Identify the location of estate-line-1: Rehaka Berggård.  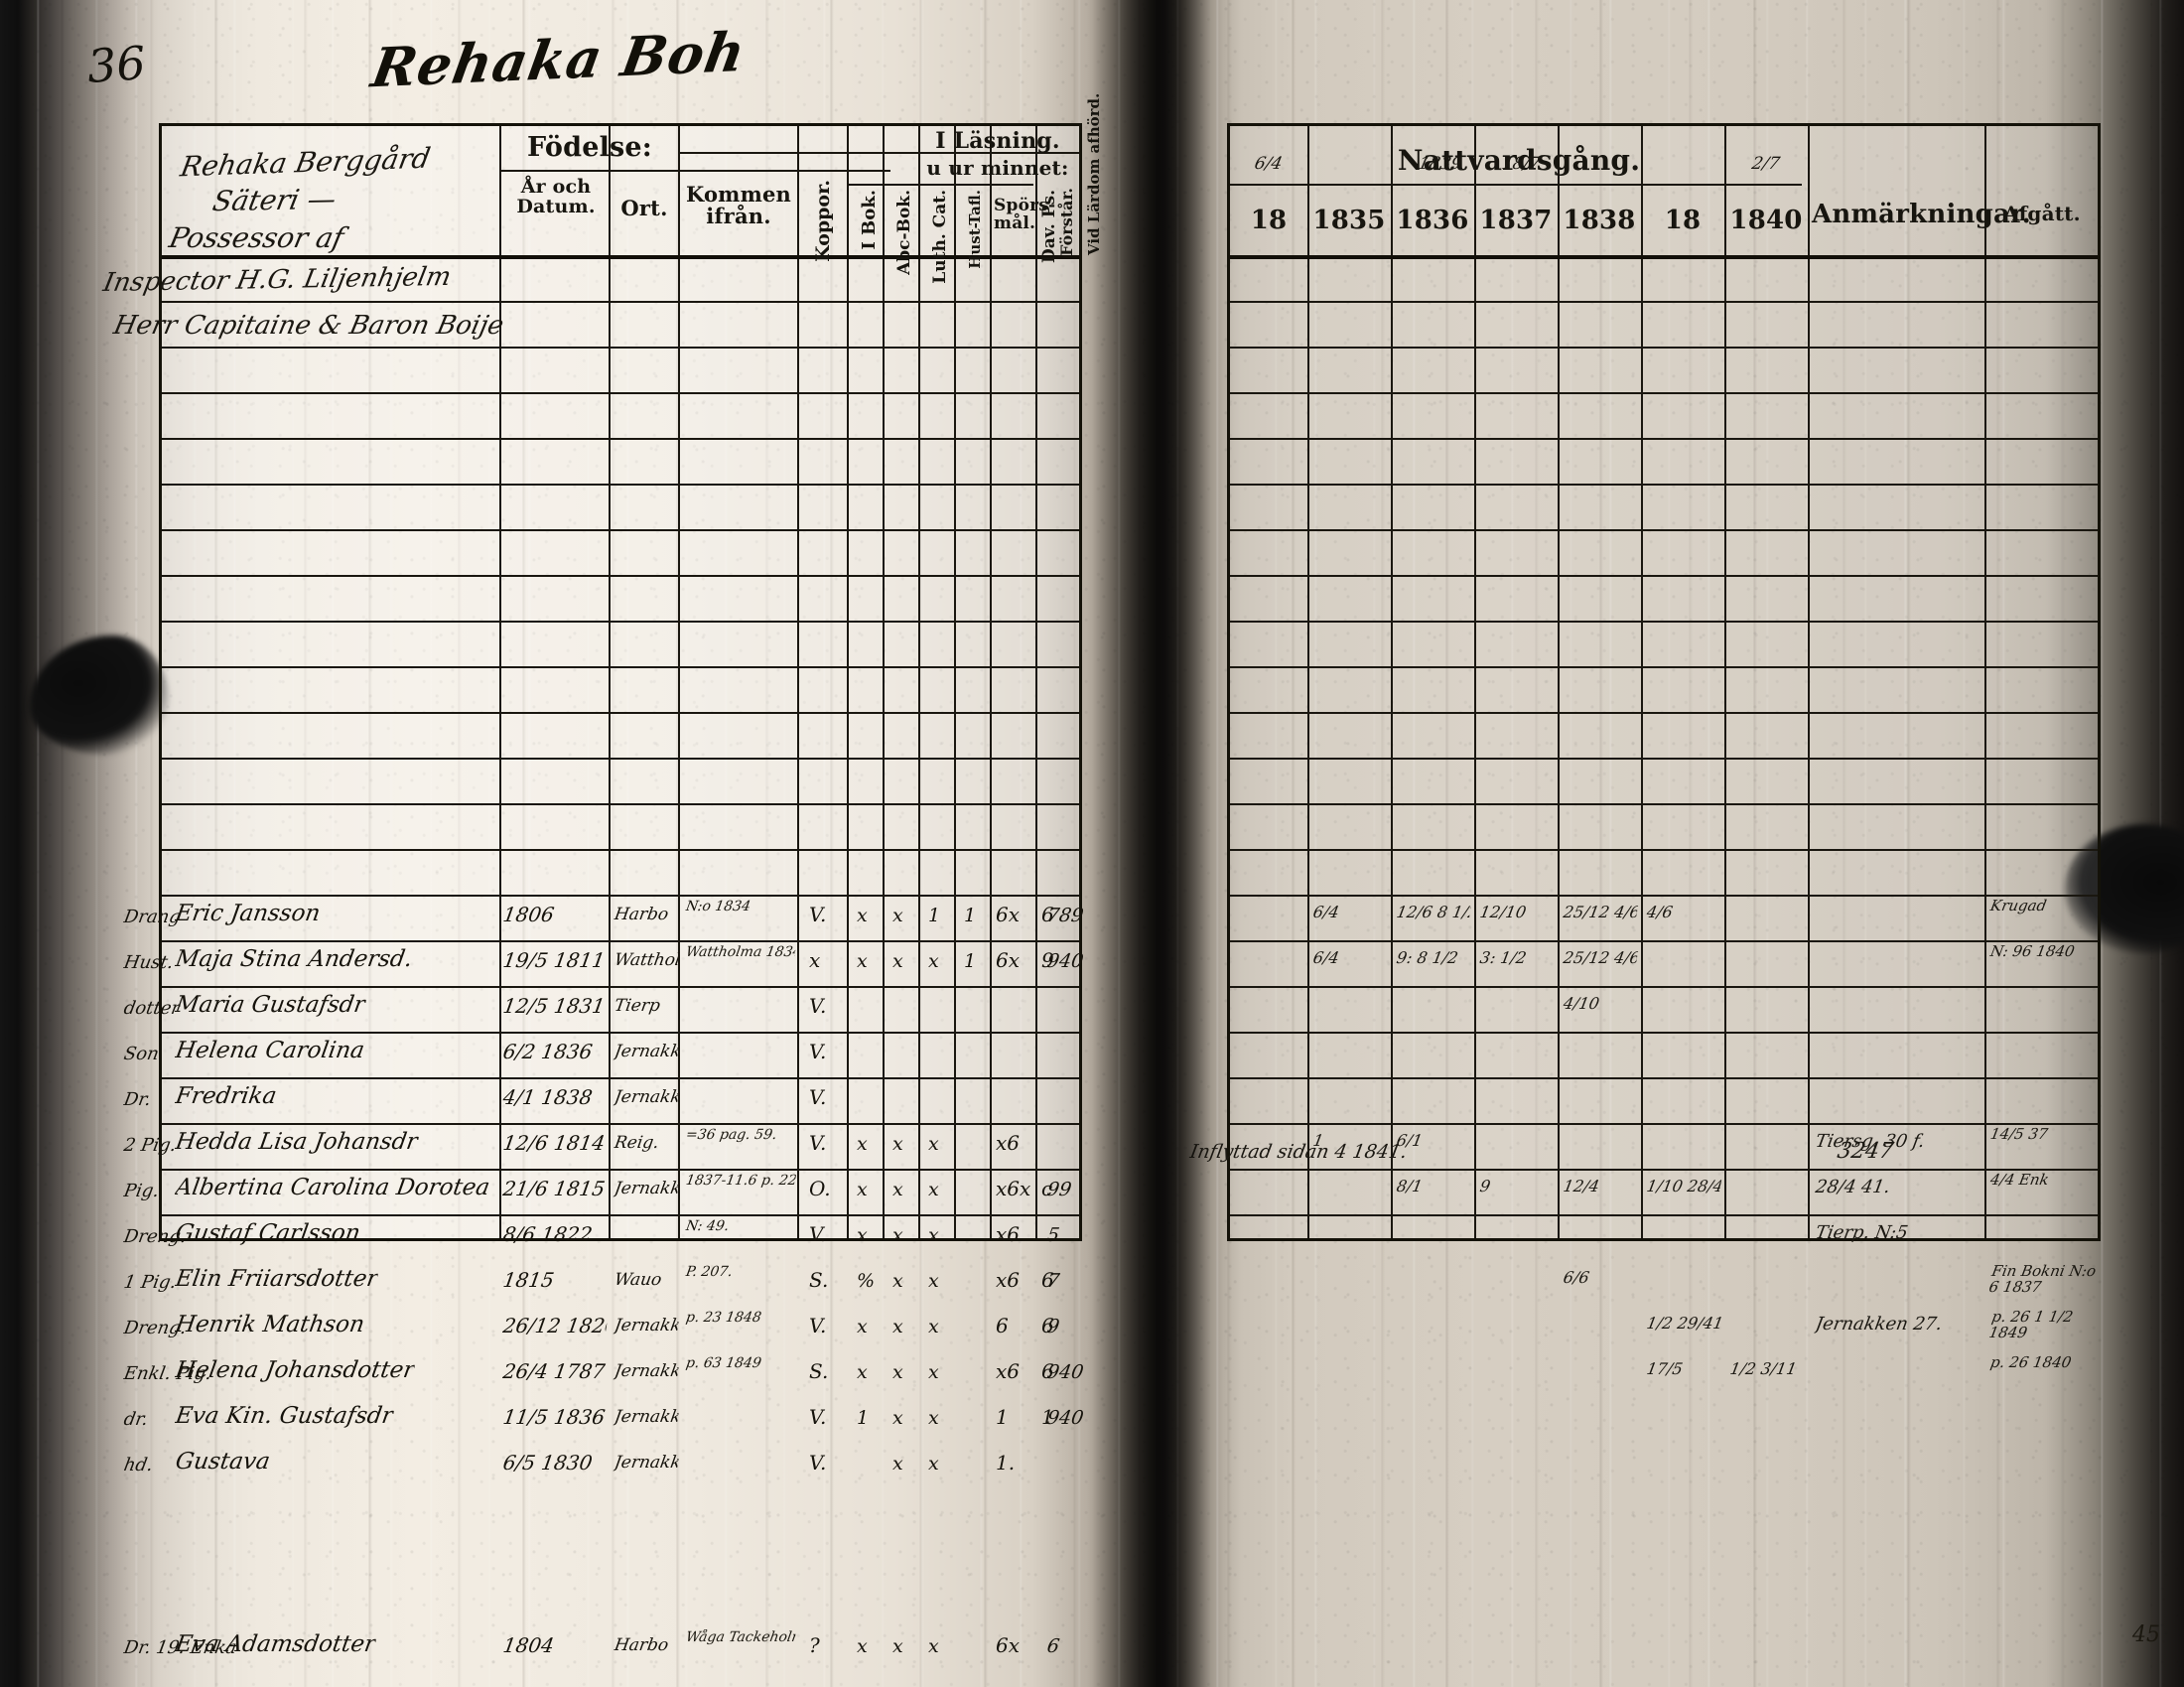
(306, 162).